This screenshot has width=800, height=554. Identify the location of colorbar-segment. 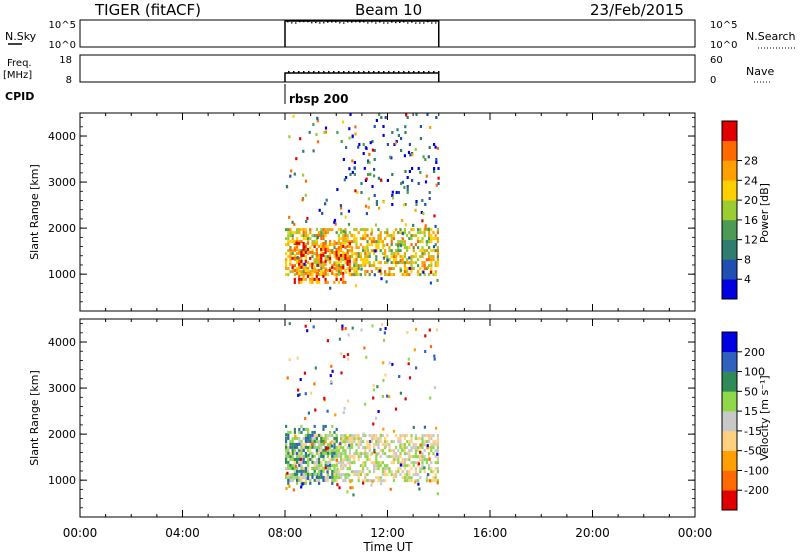
(729, 342).